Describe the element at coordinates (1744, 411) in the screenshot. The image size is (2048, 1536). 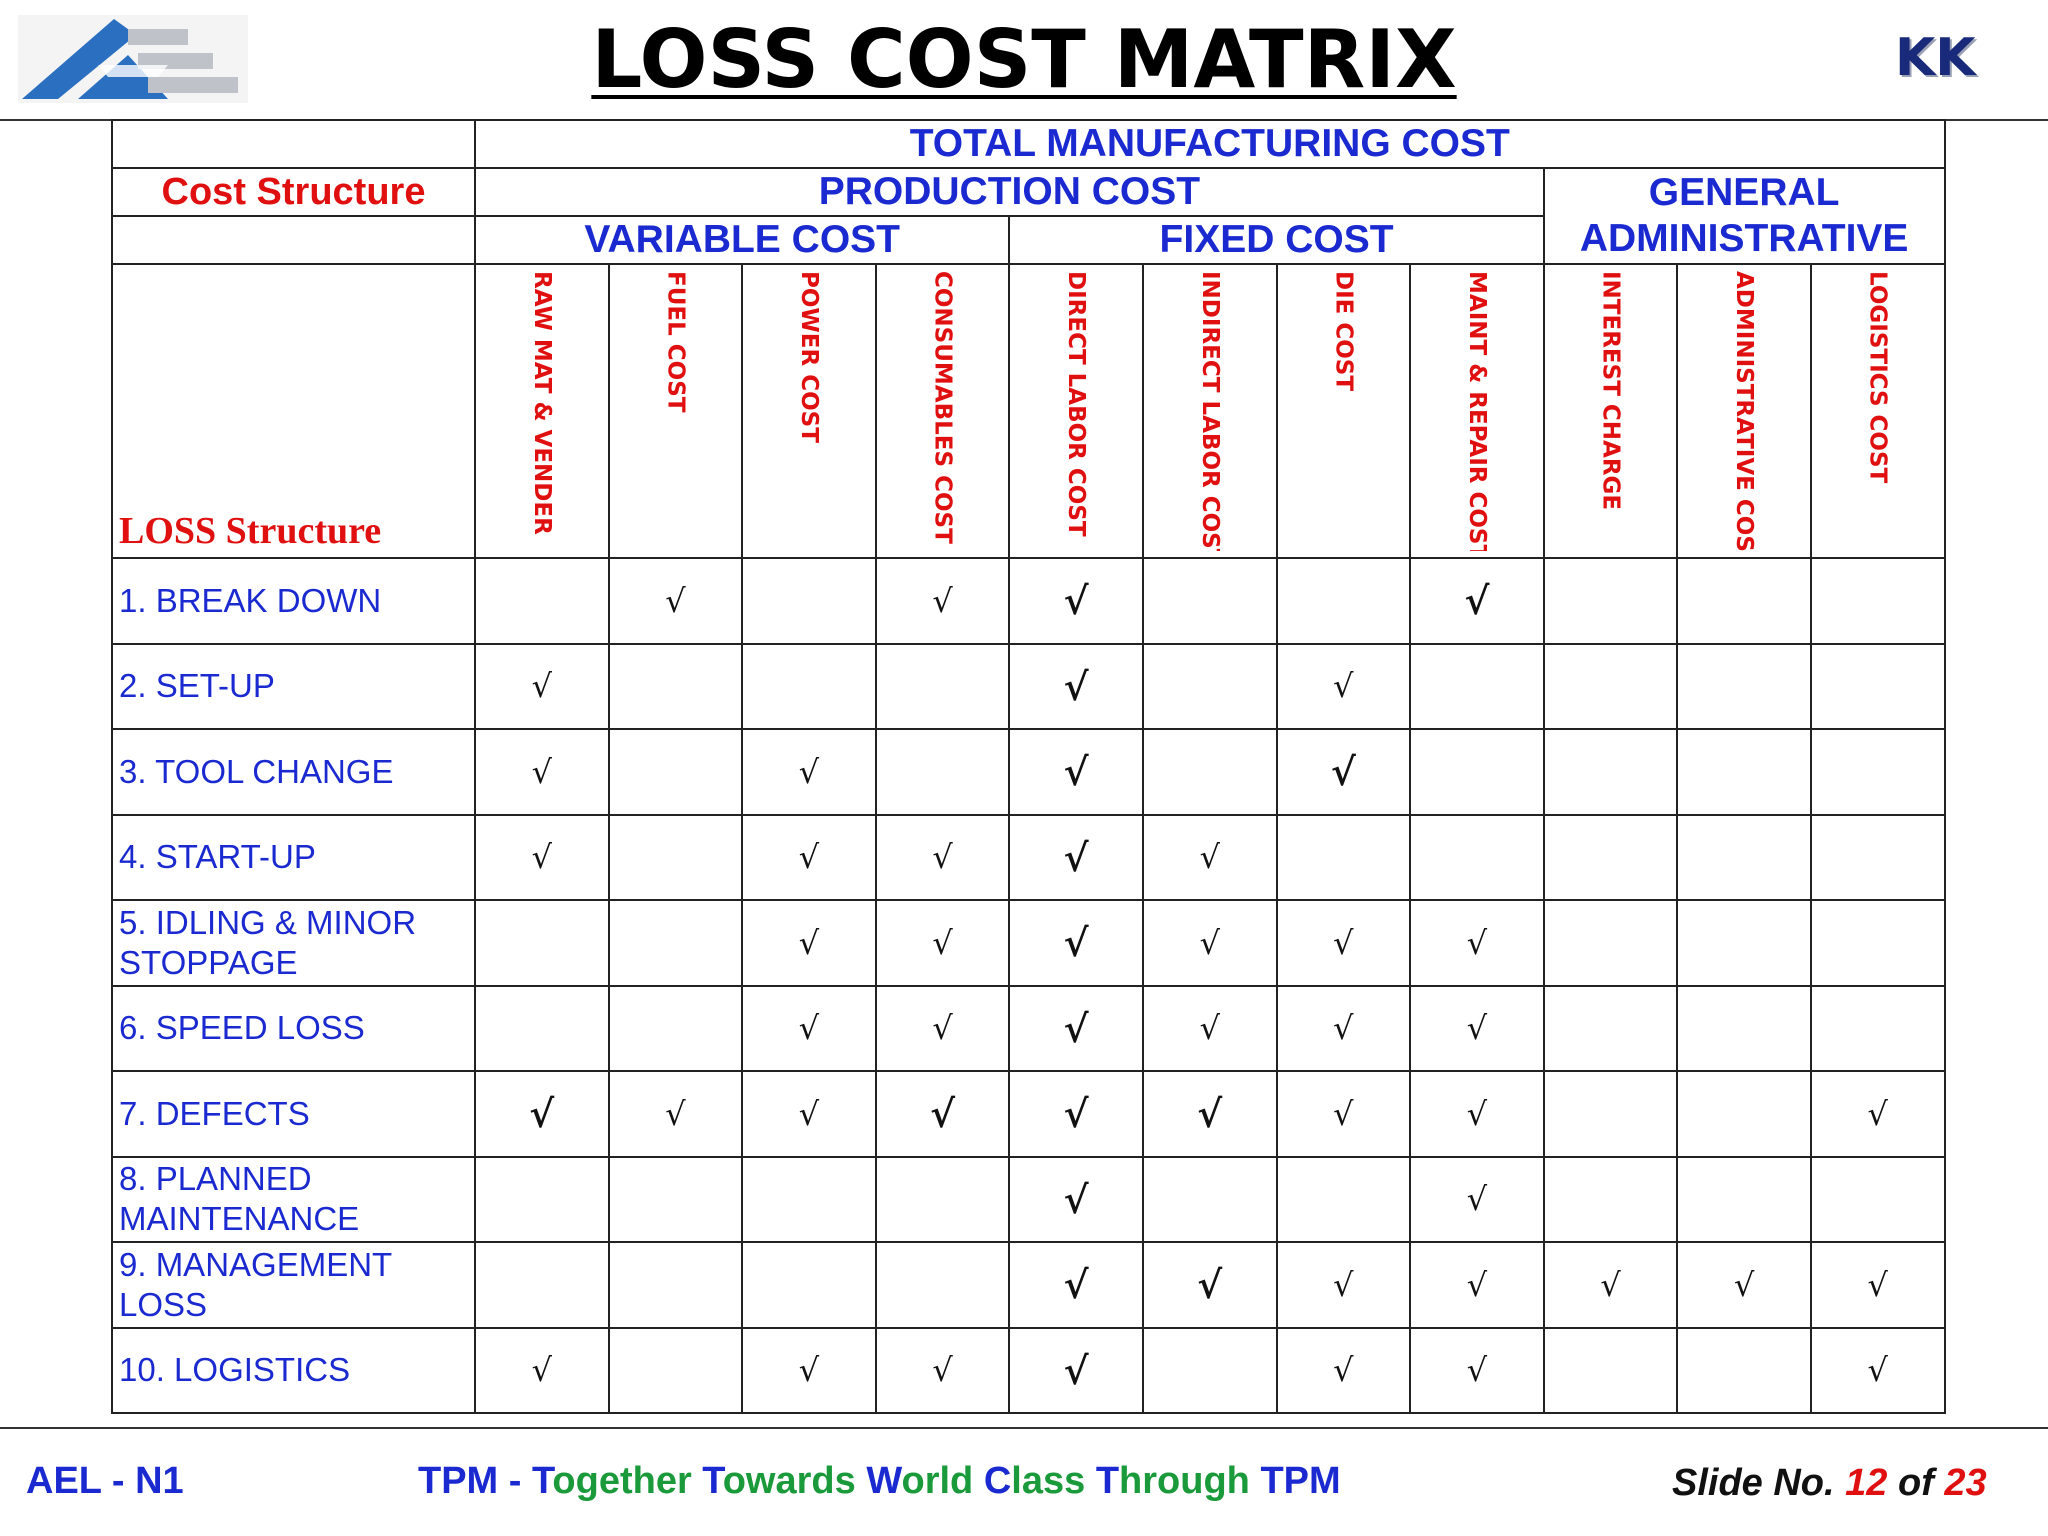
I see `column-header-9: ADMINISTRATIVE COSTS` at that location.